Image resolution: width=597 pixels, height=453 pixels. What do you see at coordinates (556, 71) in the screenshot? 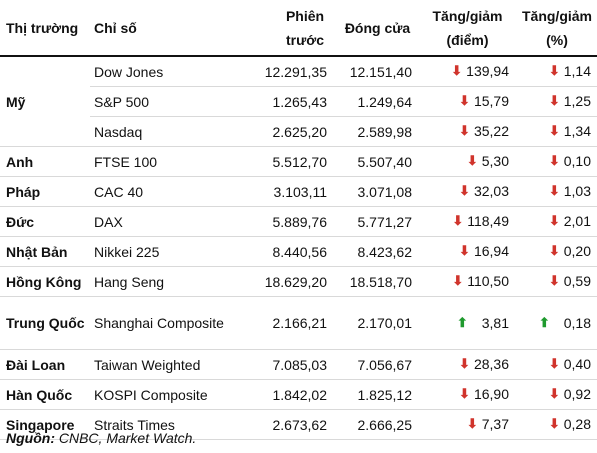
I see `change-pct-cell: ⬇ 1,14` at bounding box center [556, 71].